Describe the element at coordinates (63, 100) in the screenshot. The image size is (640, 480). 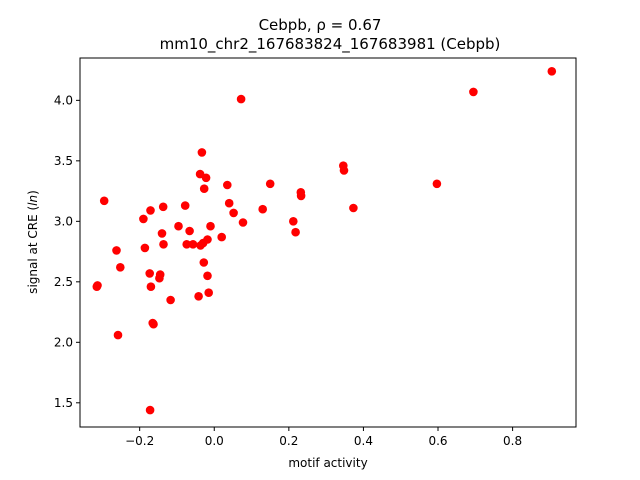
I see `y-tick-label: 4.0` at that location.